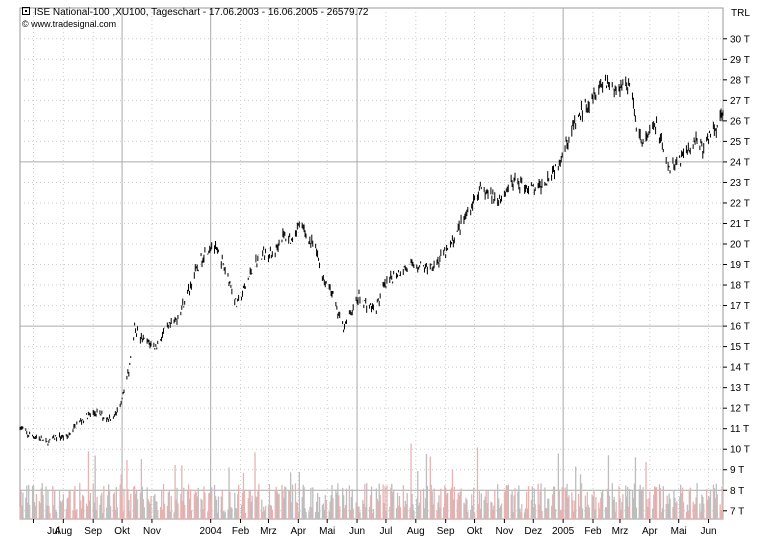  Describe the element at coordinates (740, 60) in the screenshot. I see `y-tick-label: 29 T` at that location.